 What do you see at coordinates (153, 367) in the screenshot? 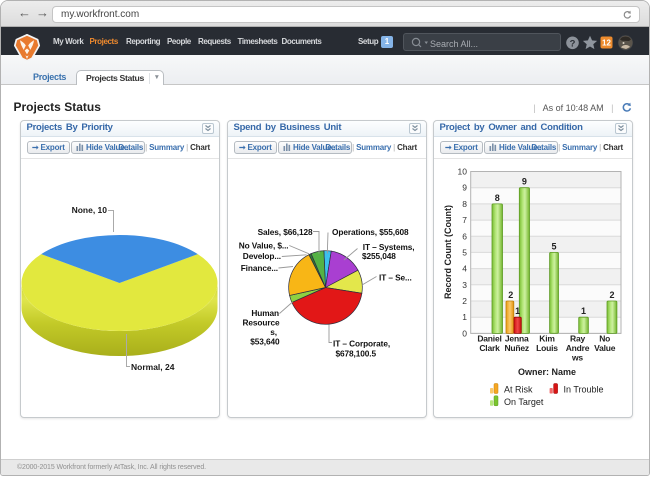
I see `svg-text: Normal, 24` at bounding box center [153, 367].